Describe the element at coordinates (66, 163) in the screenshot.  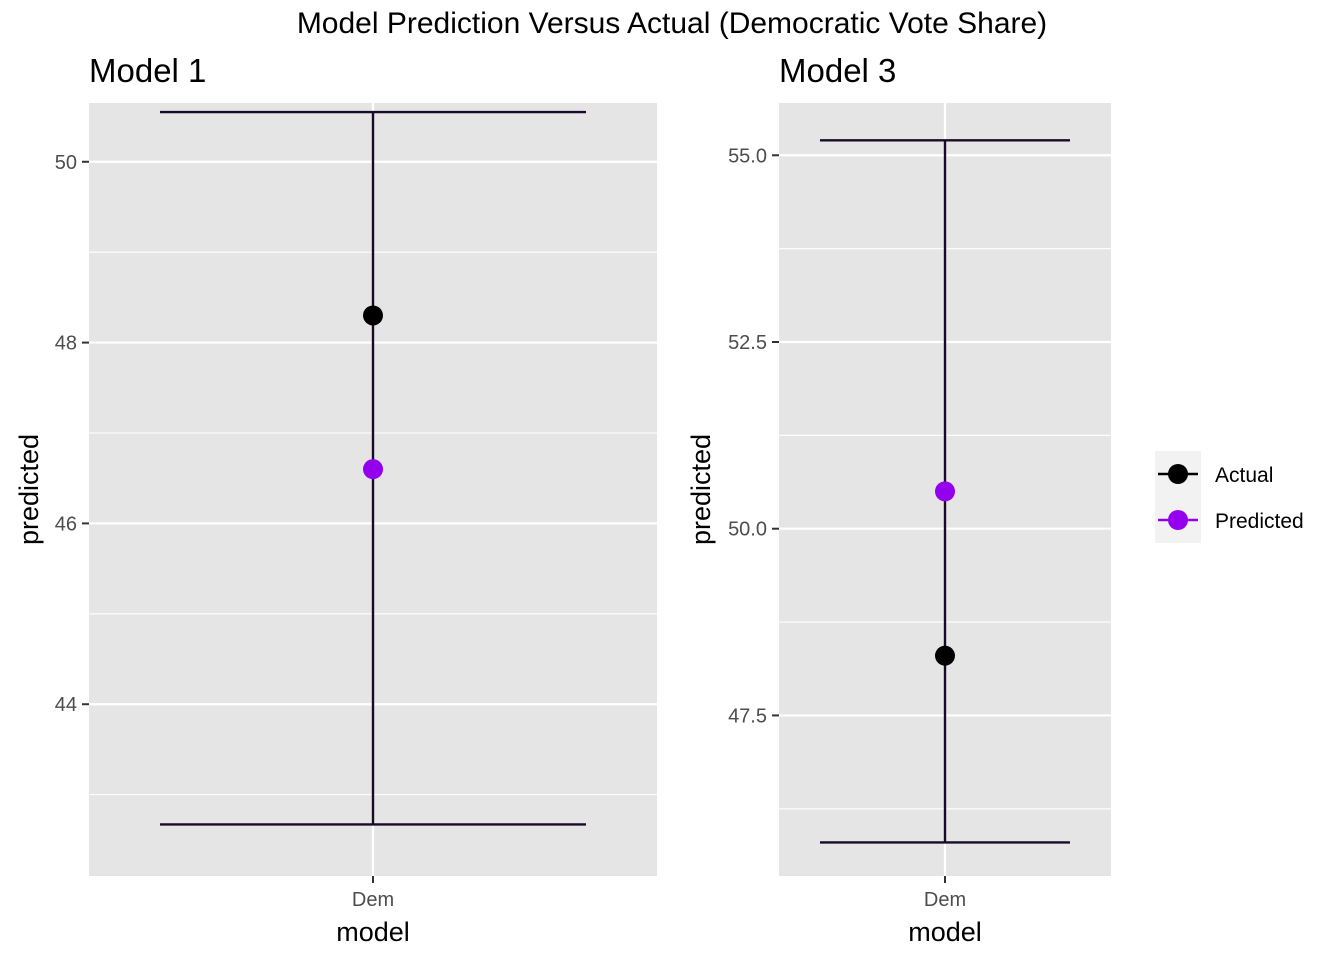
I see `y-tick-label: 50` at that location.